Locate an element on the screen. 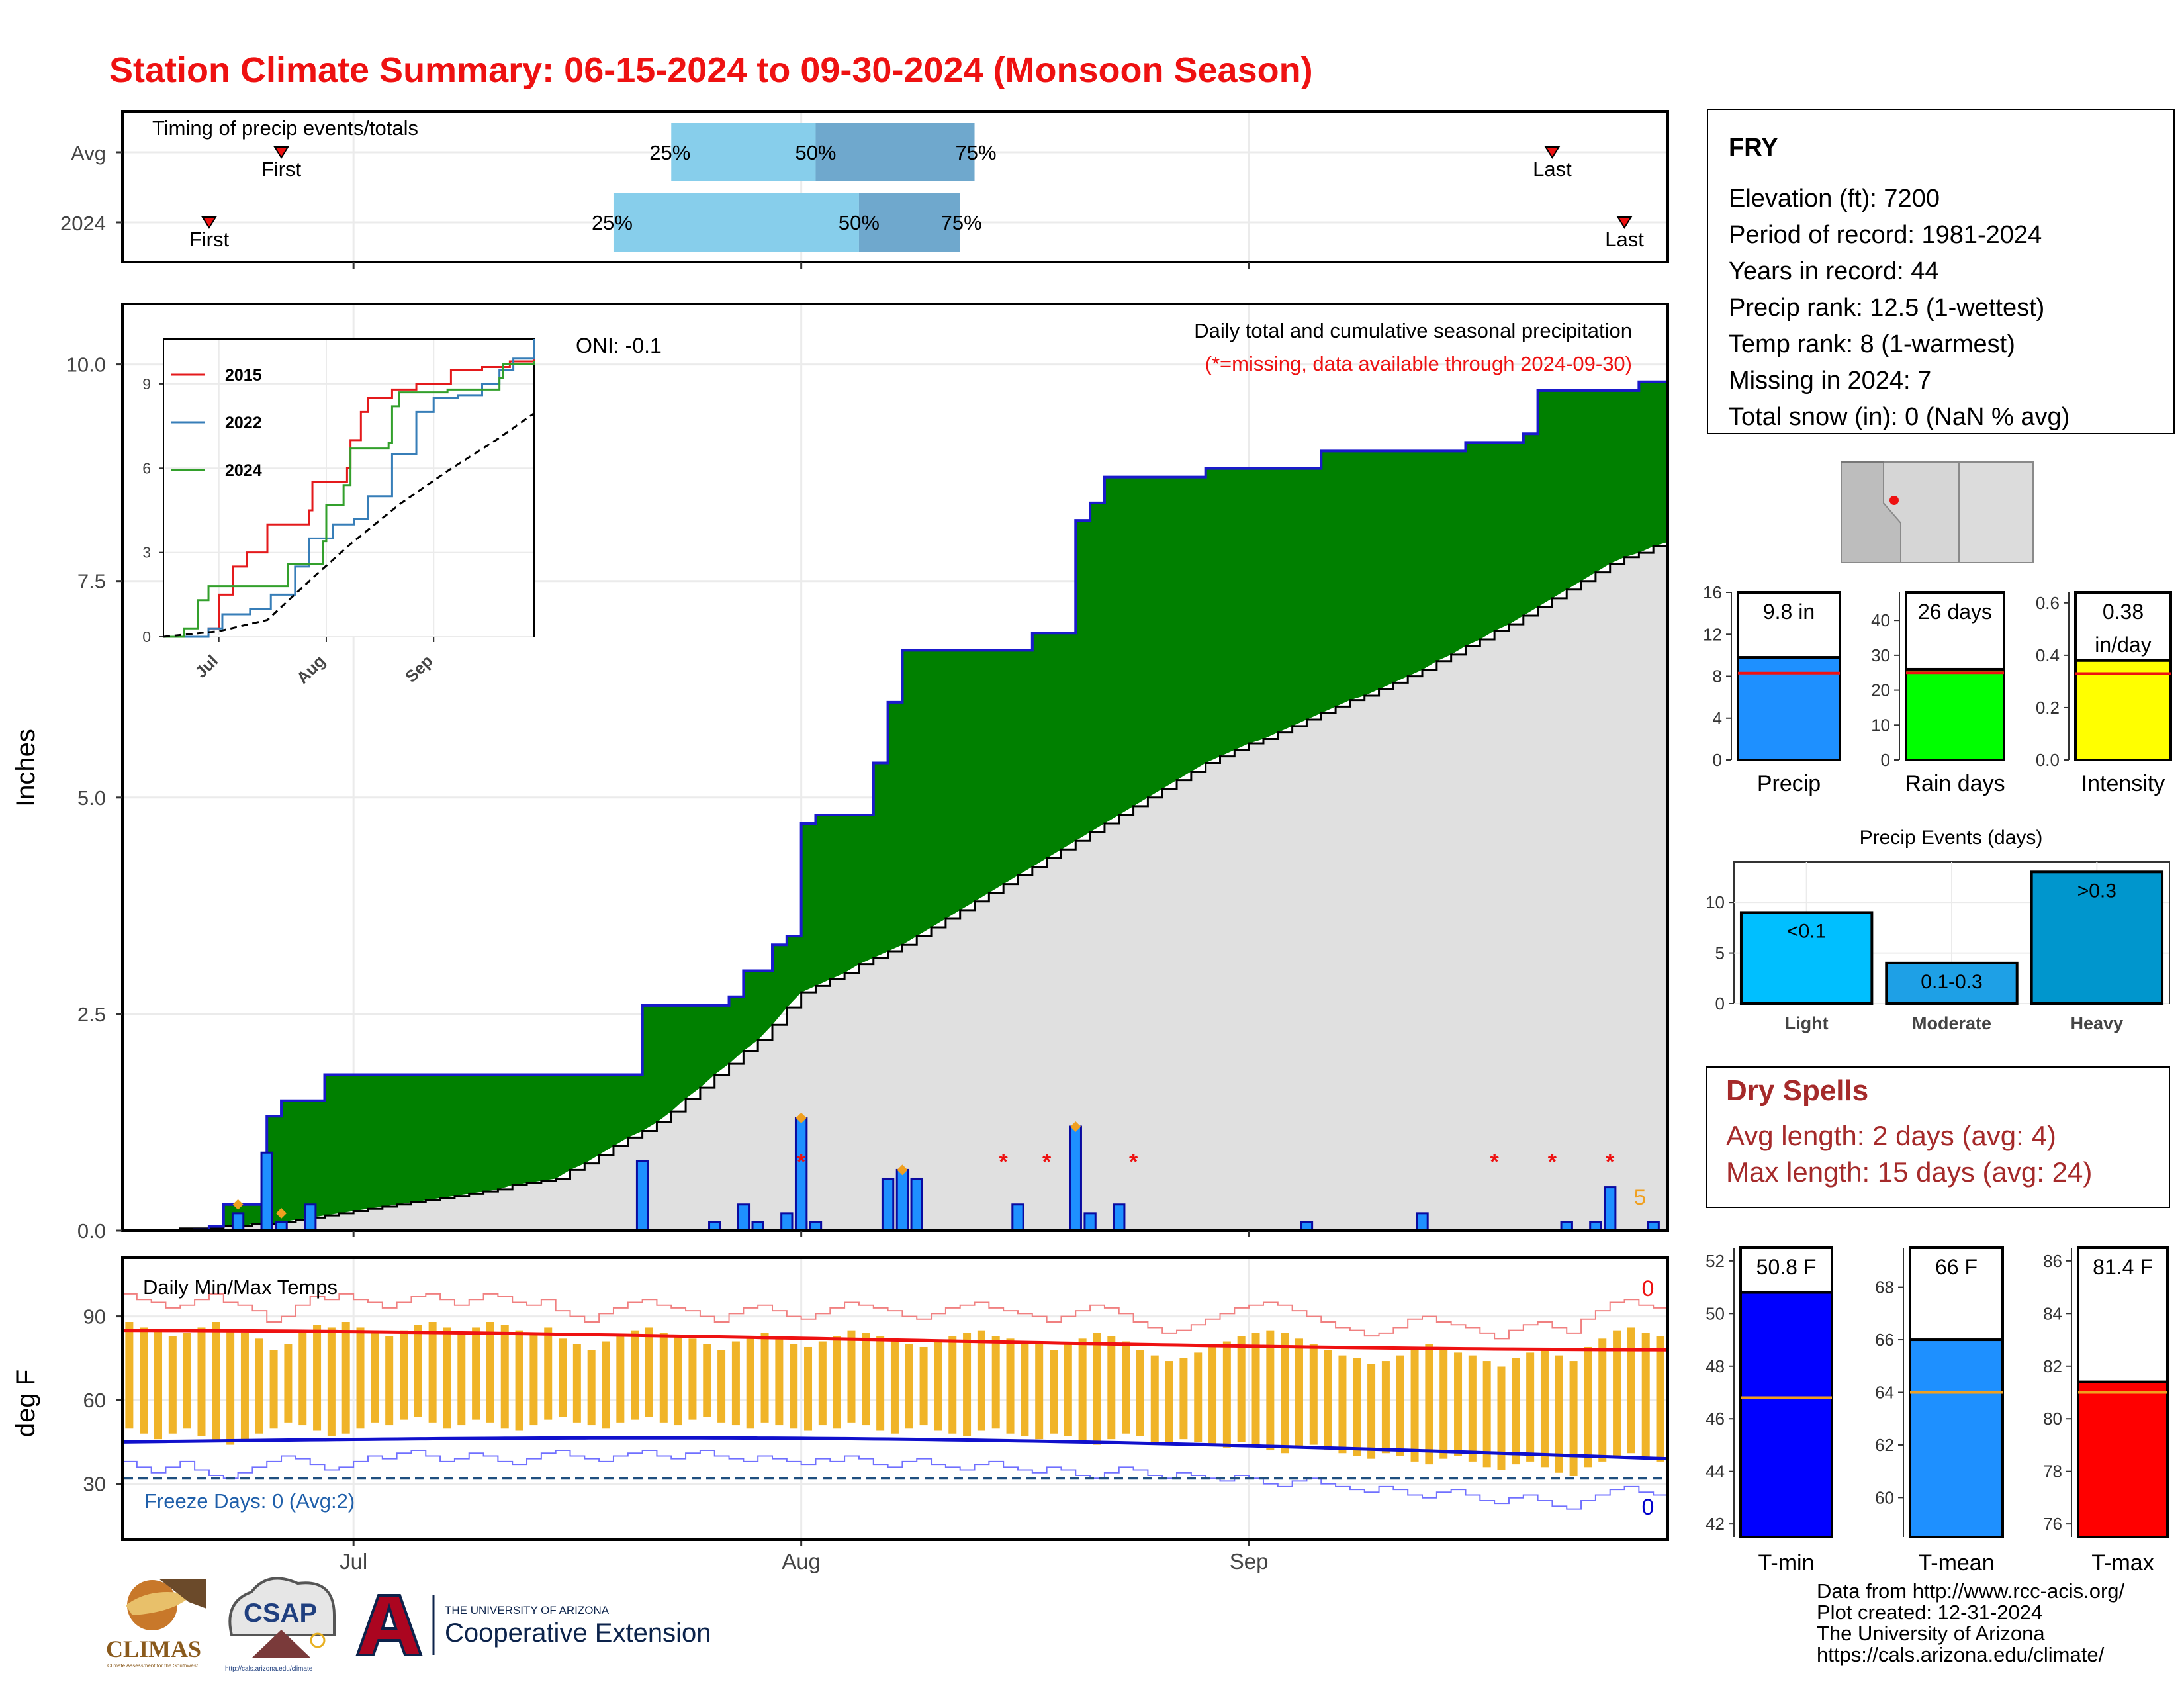 The height and width of the screenshot is (1688, 2184). events-y-tick-label: 5 is located at coordinates (1720, 953).